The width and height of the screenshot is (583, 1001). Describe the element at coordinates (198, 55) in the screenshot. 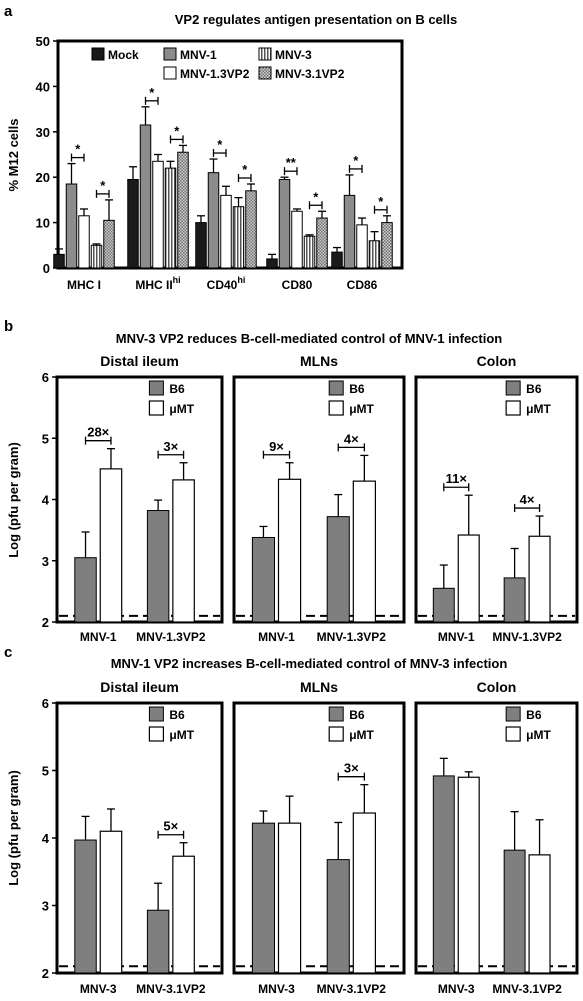

I see `panel-a-legend-label: MNV-1` at that location.